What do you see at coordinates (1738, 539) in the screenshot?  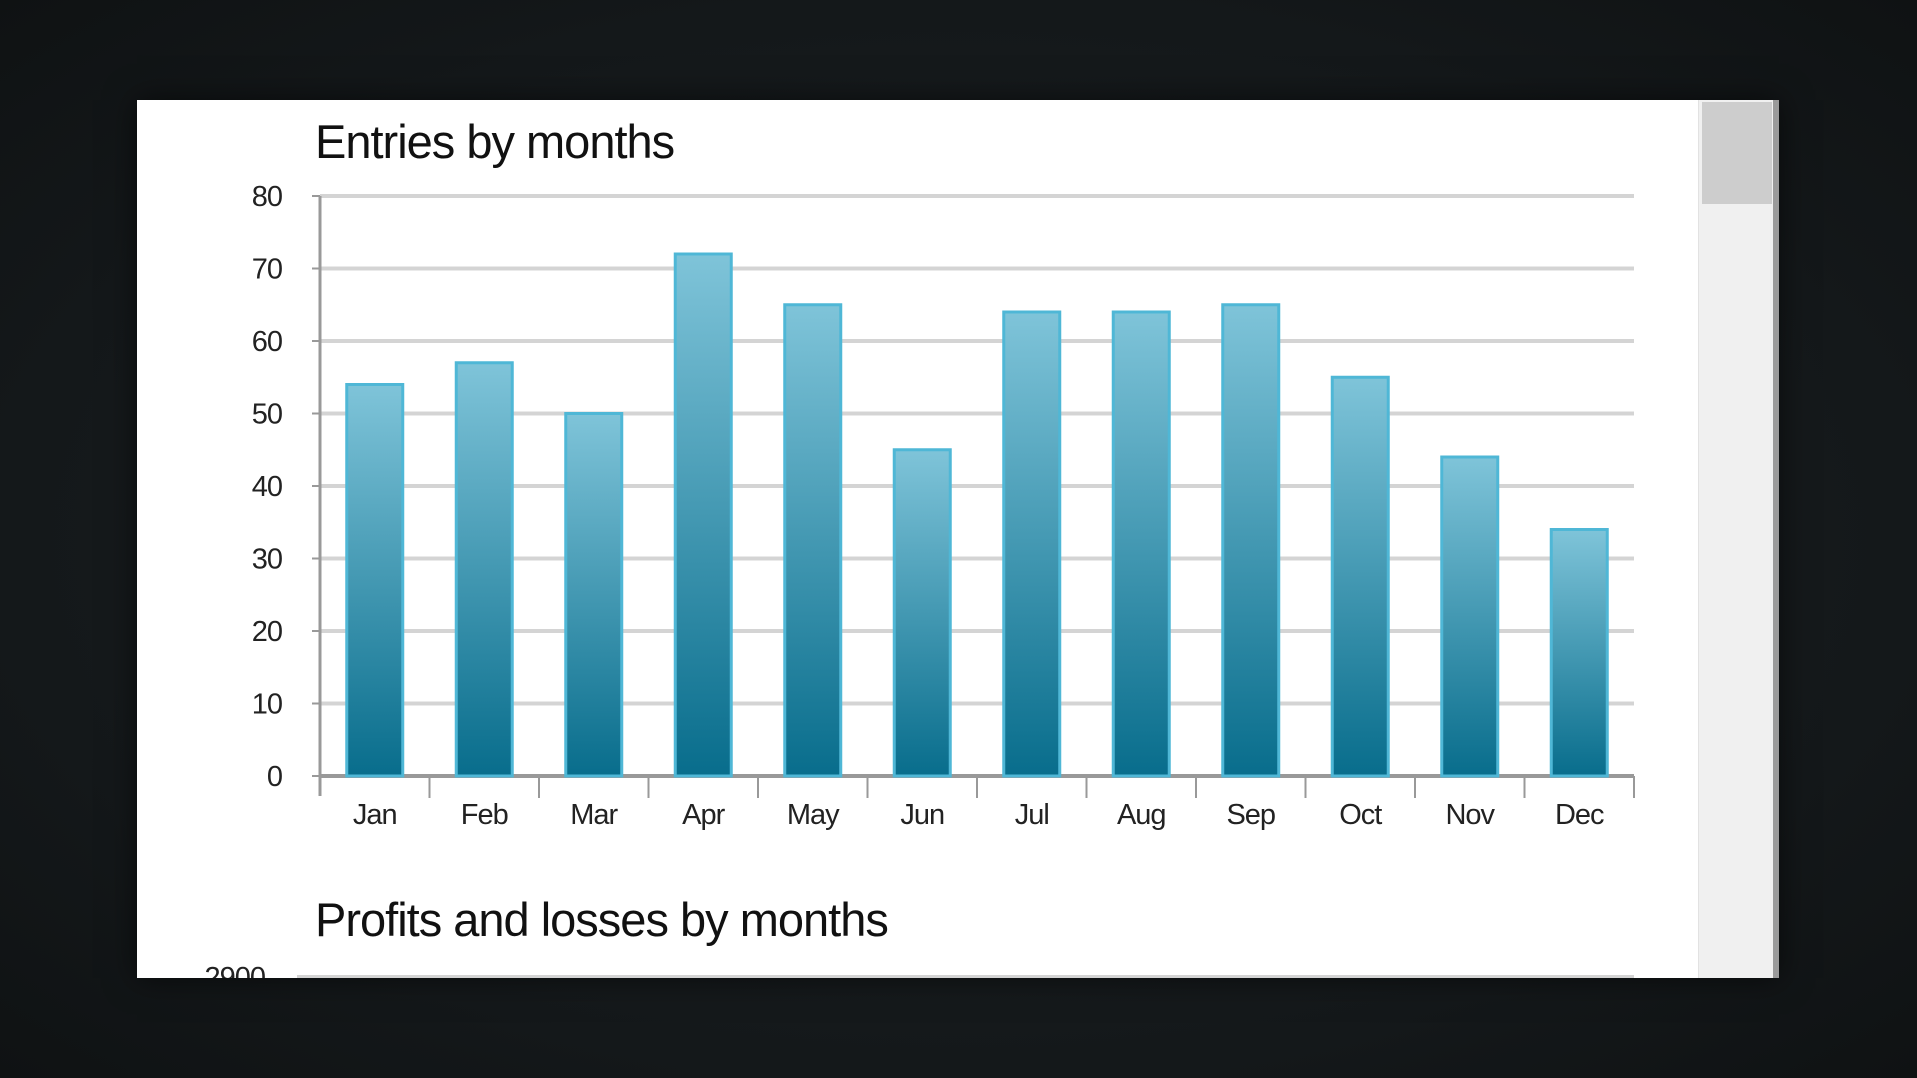 I see `vertical-scrollbar` at bounding box center [1738, 539].